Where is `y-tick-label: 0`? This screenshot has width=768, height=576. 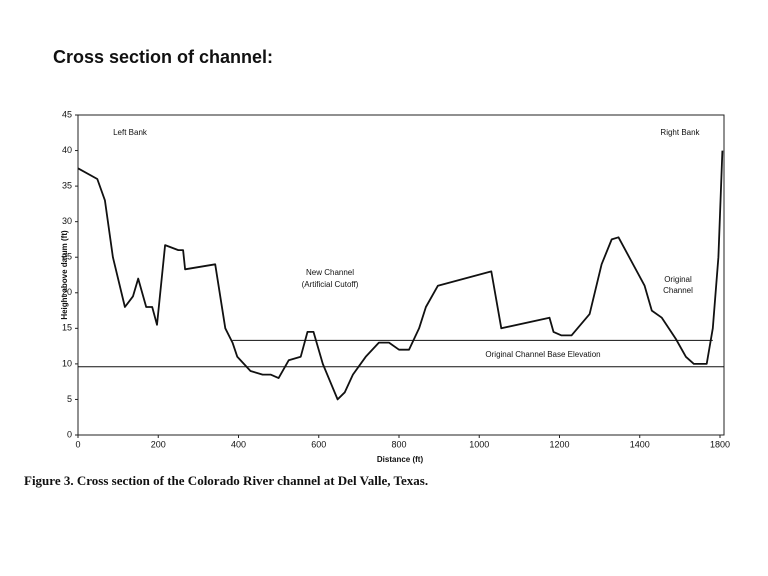 y-tick-label: 0 is located at coordinates (69, 434).